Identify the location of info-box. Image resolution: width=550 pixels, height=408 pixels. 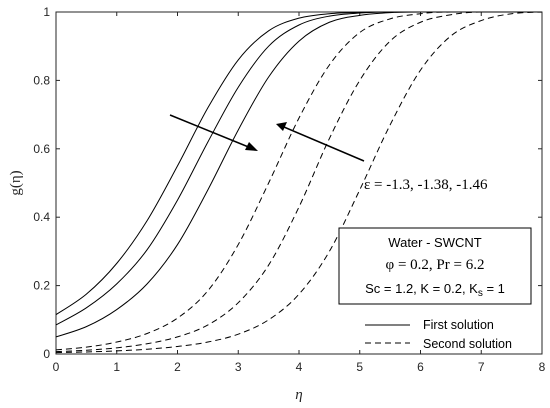
(435, 266).